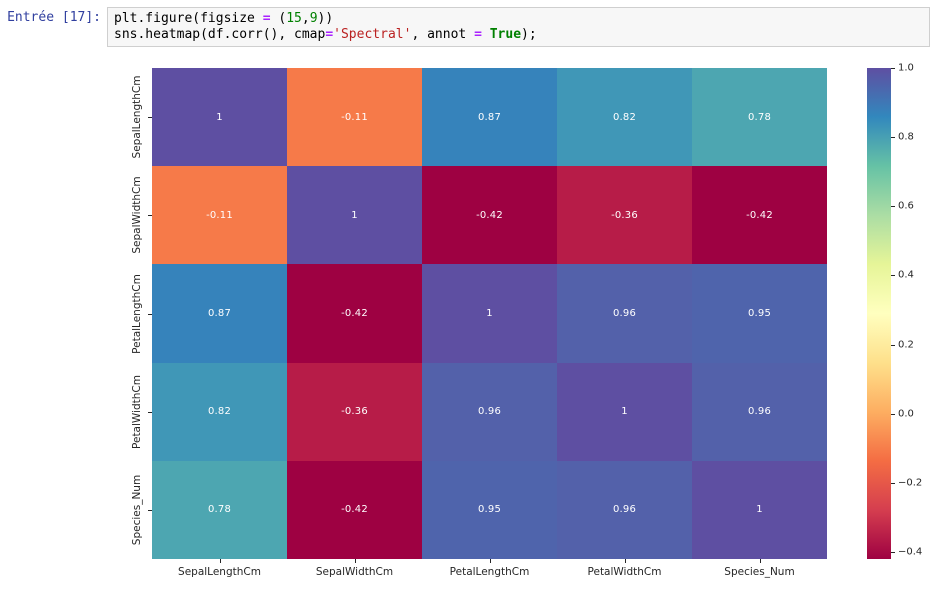 The image size is (932, 595). What do you see at coordinates (518, 19) in the screenshot?
I see `code-line: plt.figure(figsize = (15,9))` at bounding box center [518, 19].